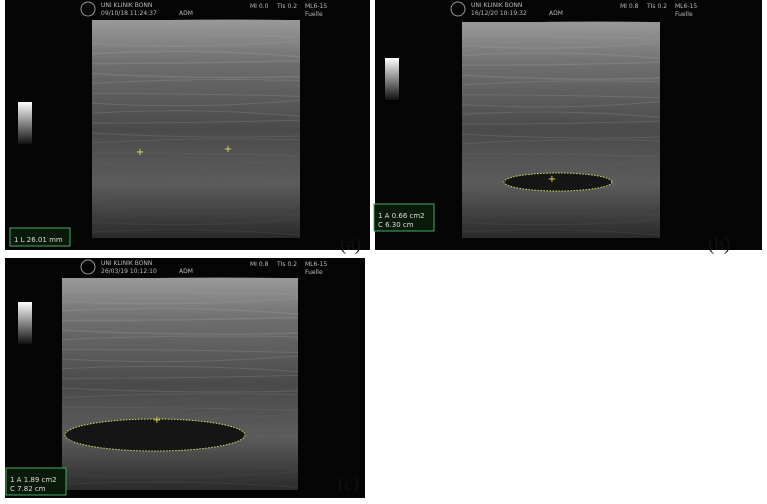  What do you see at coordinates (259, 6) in the screenshot?
I see `mechanical-index: MI 0.0` at bounding box center [259, 6].